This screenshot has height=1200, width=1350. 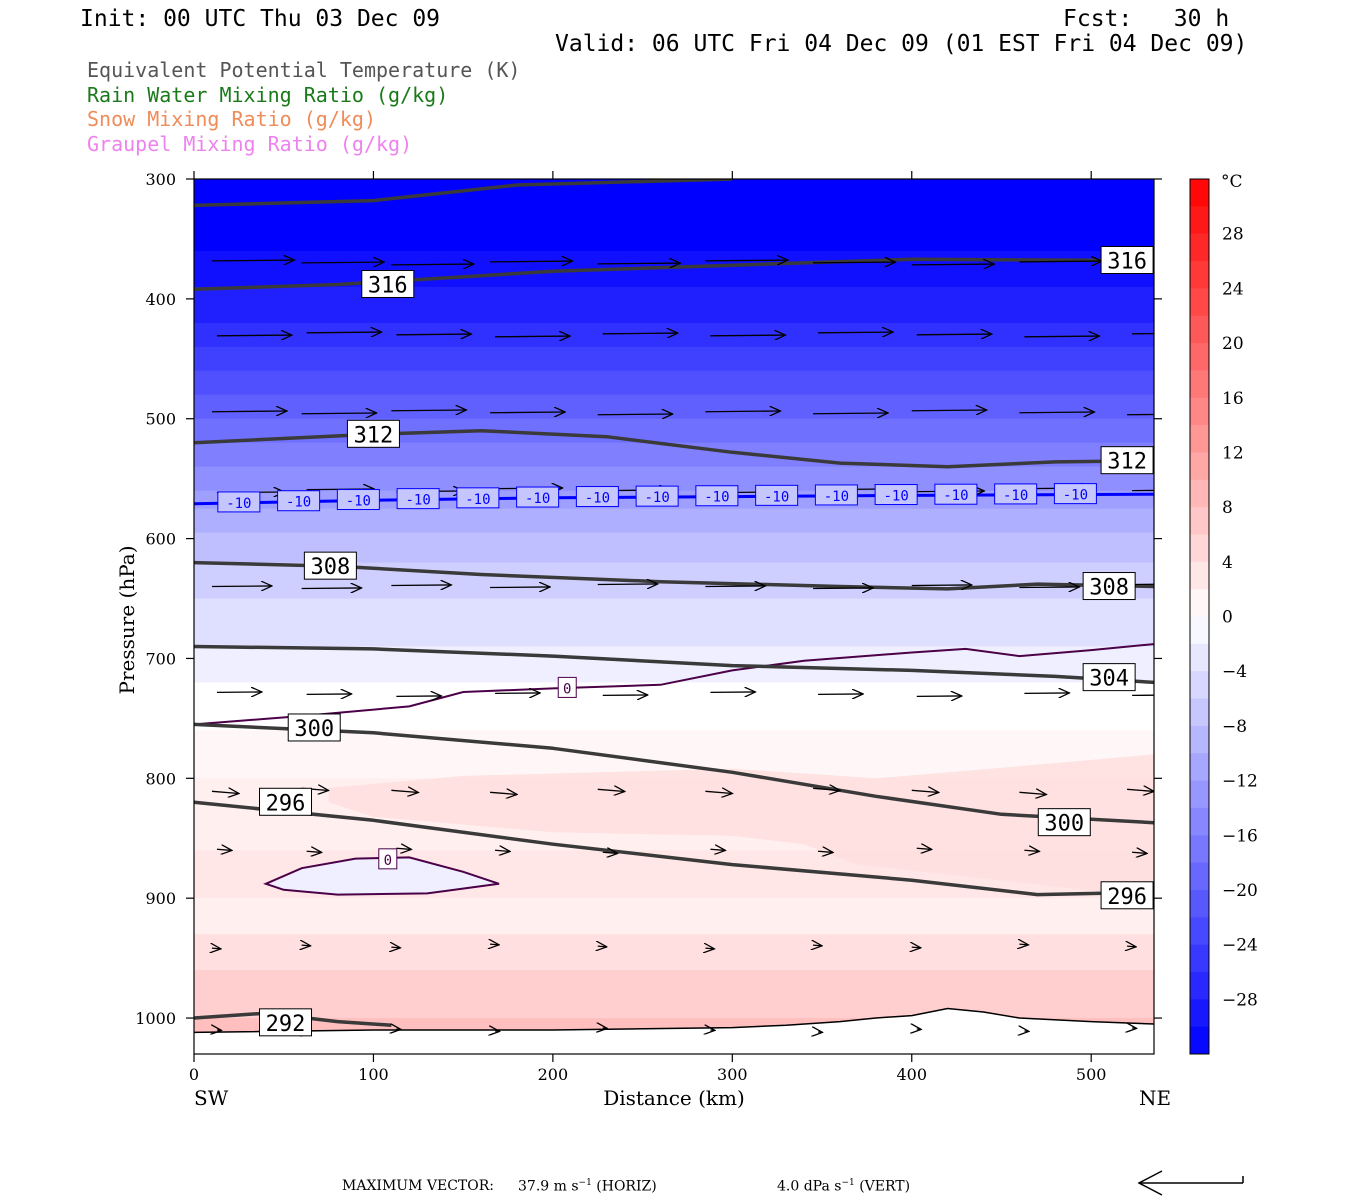 I want to click on field-rain-label: Rain Water Mixing Ratio (g/kg), so click(x=268, y=95).